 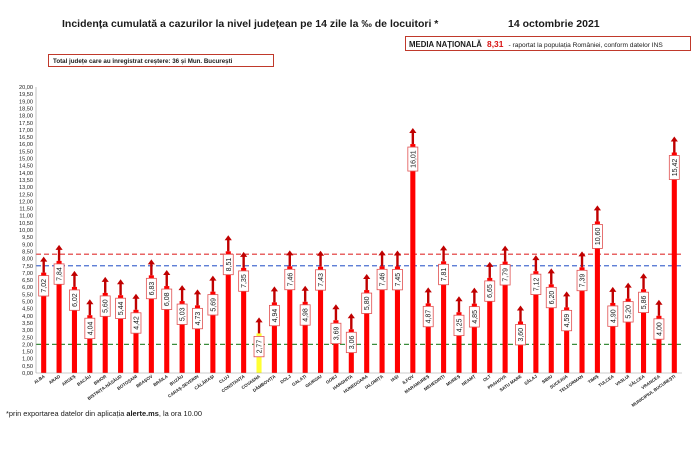 What do you see at coordinates (26, 138) in the screenshot?
I see `y-tick-label: 16,50` at bounding box center [26, 138].